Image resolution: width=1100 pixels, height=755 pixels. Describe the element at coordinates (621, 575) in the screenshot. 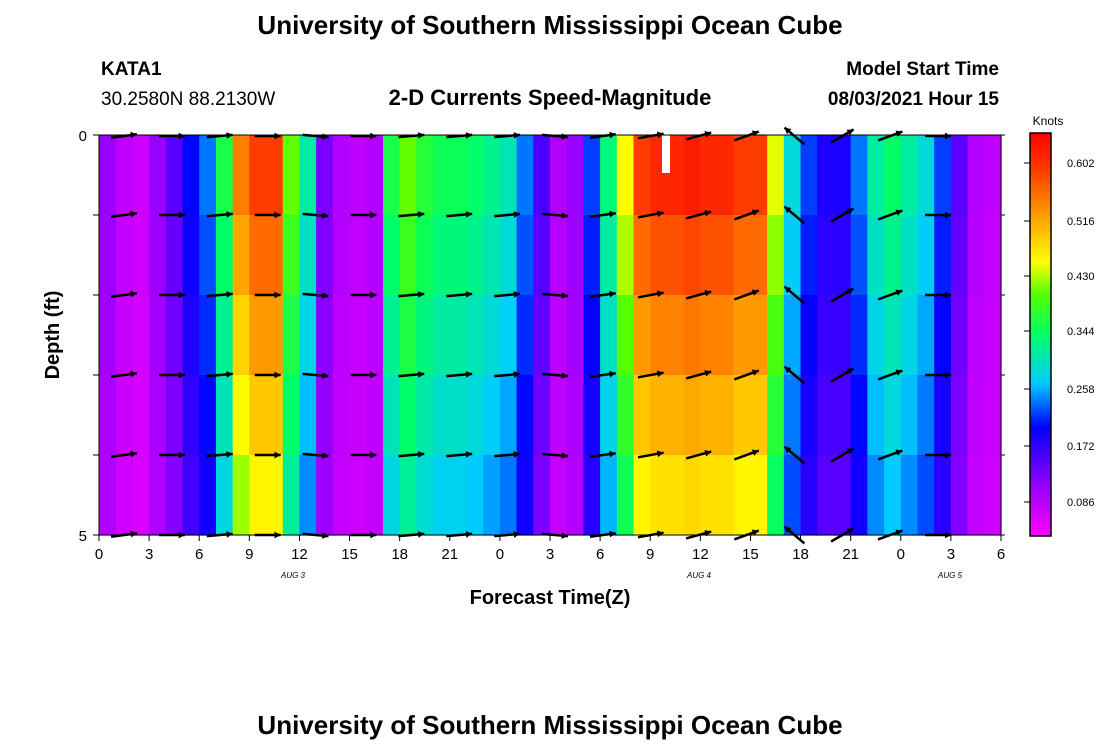

I see `day-labels: AUG 3 AUG 4 AUG 5` at that location.